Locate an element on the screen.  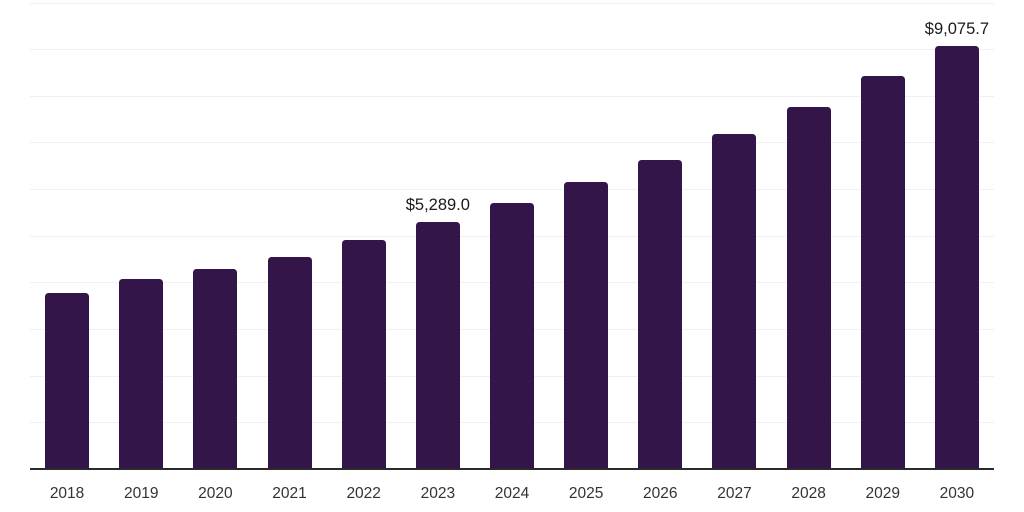
x-axis-tick-label: 2030 is located at coordinates (957, 493).